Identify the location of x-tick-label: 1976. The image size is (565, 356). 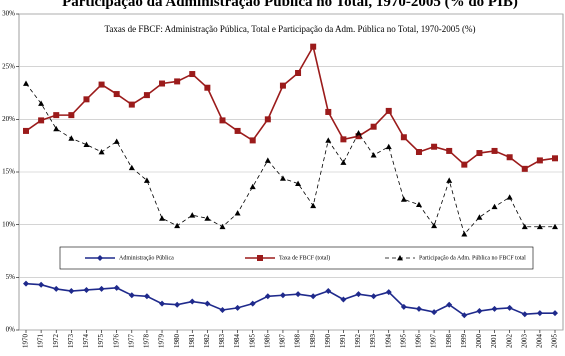
(116, 341).